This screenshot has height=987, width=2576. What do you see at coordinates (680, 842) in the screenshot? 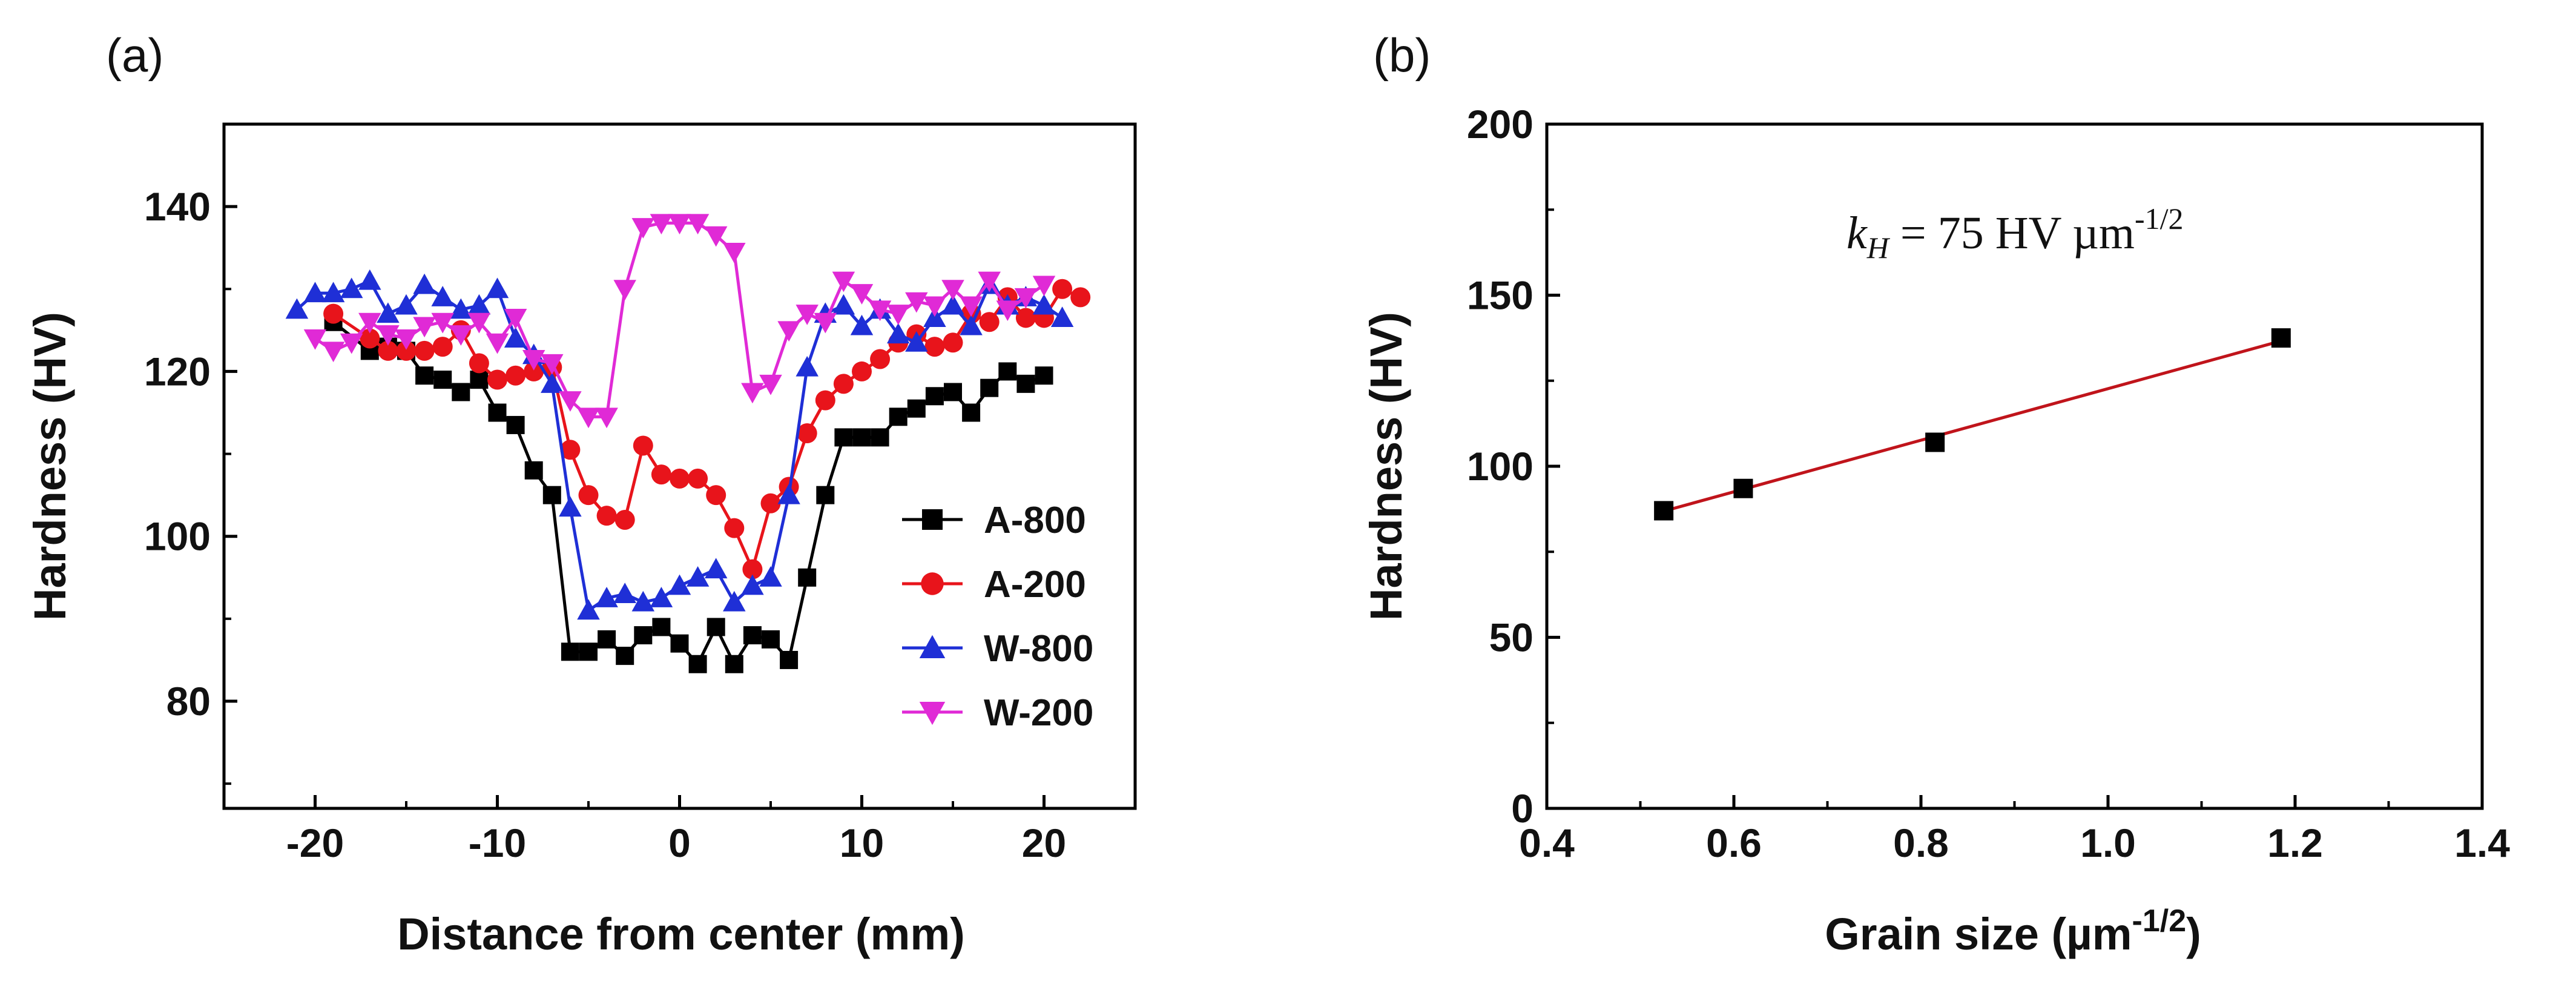
I see `x-tick-label-a: 0` at bounding box center [680, 842].